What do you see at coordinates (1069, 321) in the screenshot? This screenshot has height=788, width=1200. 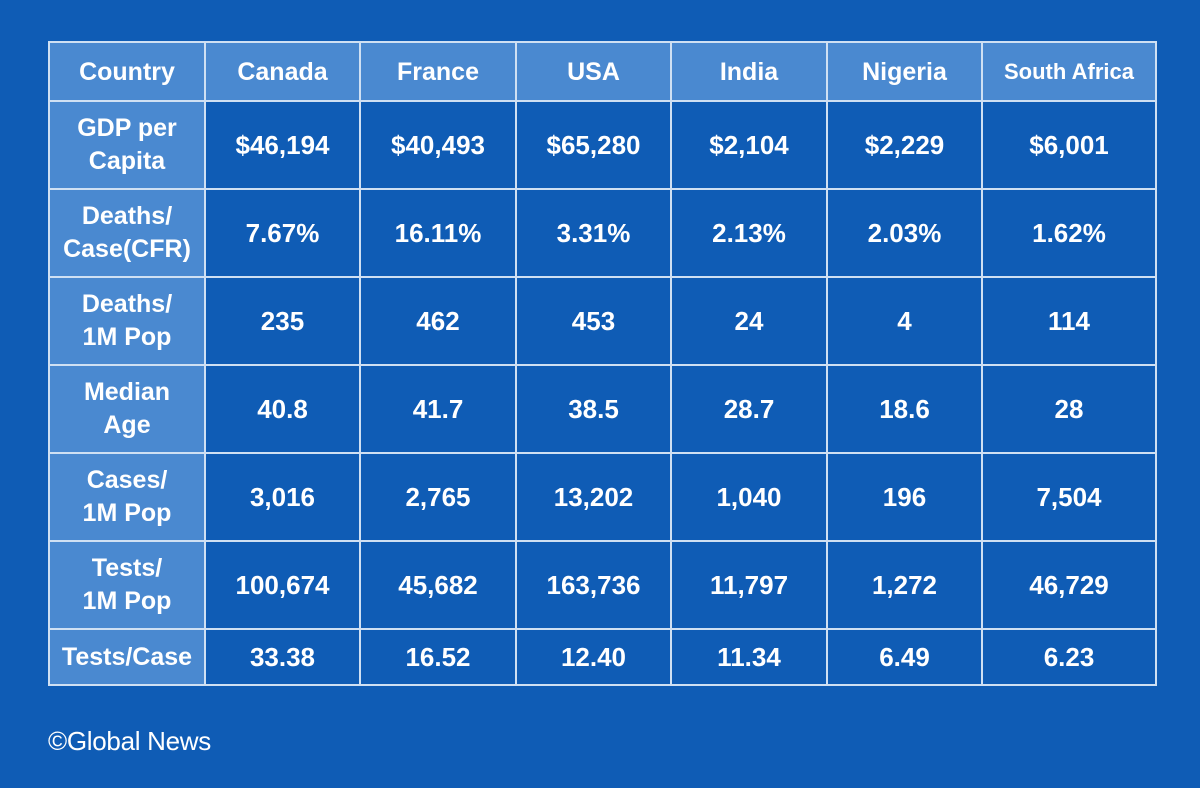 I see `table-cell: 114` at bounding box center [1069, 321].